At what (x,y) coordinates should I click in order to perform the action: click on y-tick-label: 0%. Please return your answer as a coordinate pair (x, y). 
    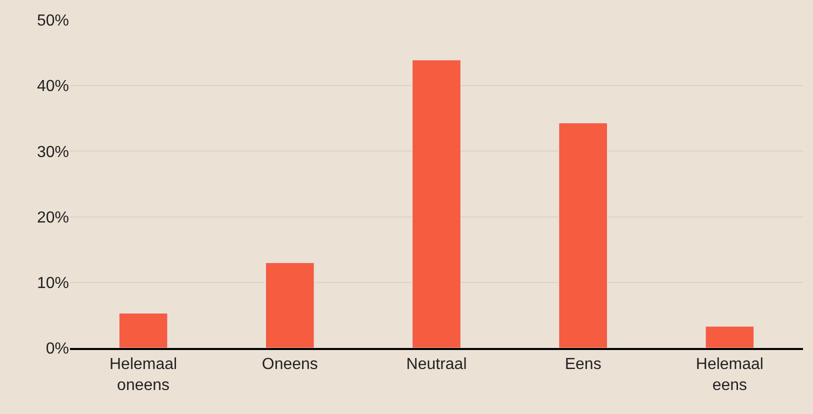
    Looking at the image, I should click on (57, 349).